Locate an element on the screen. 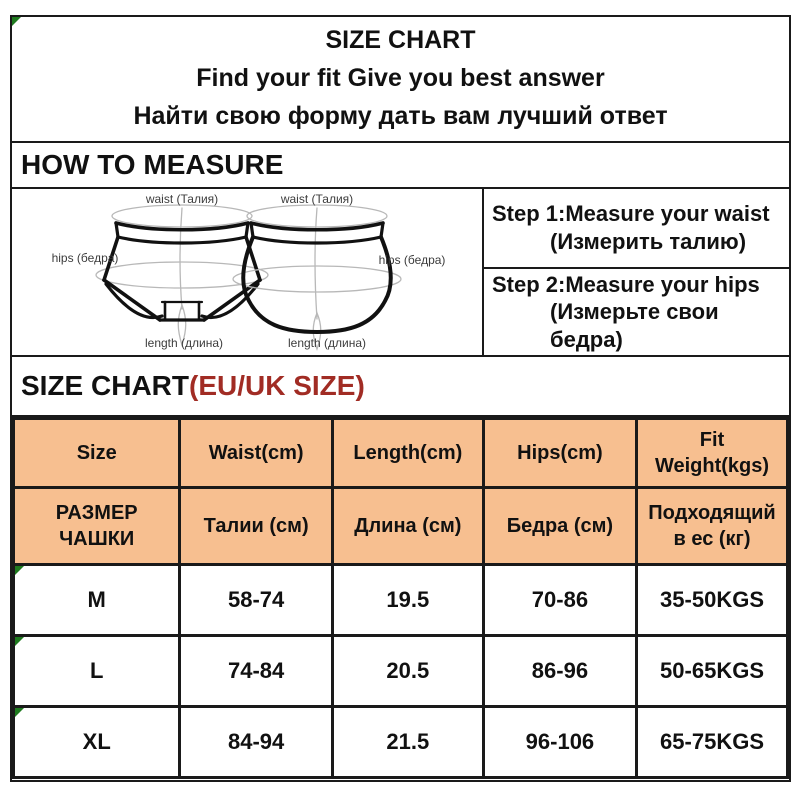  cell-size: M is located at coordinates (96, 600).